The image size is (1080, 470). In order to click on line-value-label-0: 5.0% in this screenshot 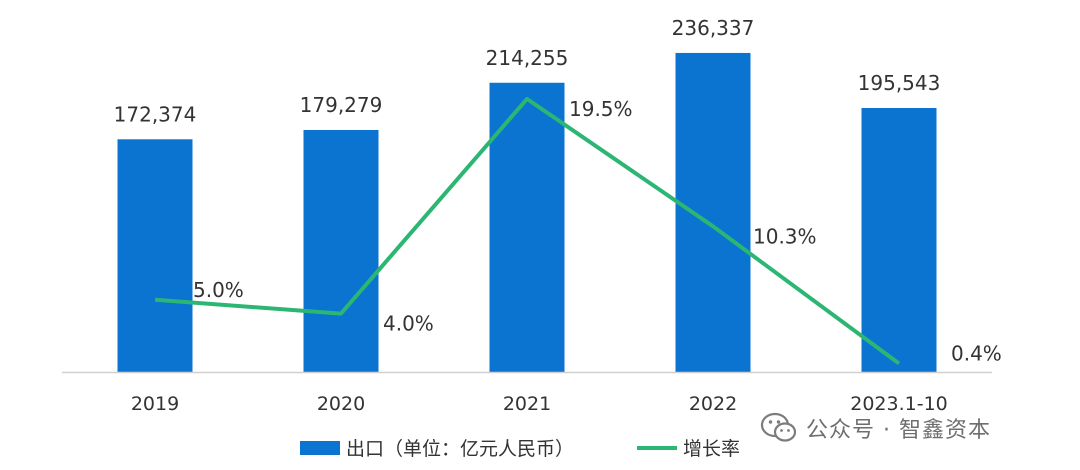, I will do `click(218, 290)`.